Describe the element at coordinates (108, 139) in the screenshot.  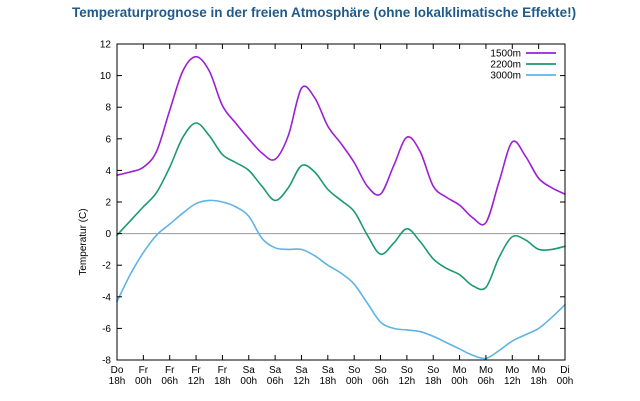
I see `y-tick-label: 6` at that location.